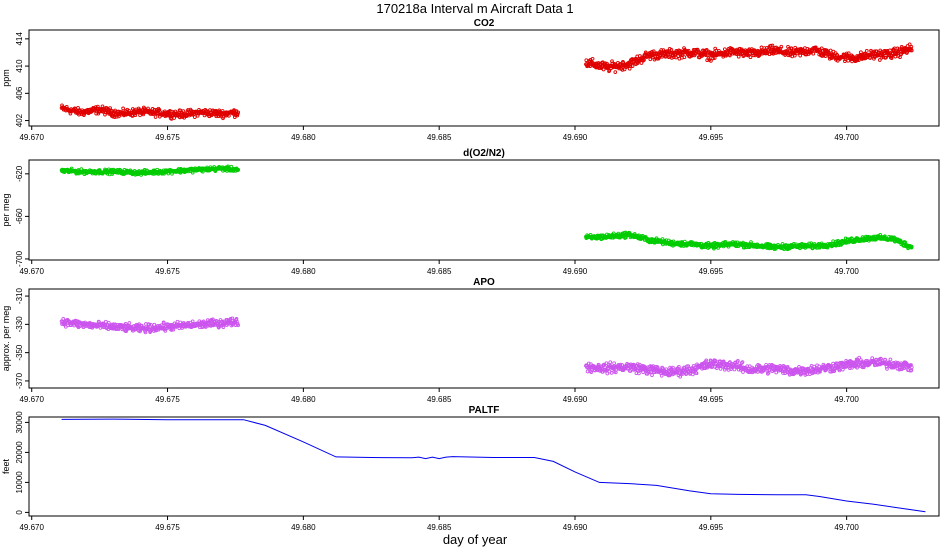 The height and width of the screenshot is (555, 950). I want to click on y-tick-label: 0, so click(19, 512).